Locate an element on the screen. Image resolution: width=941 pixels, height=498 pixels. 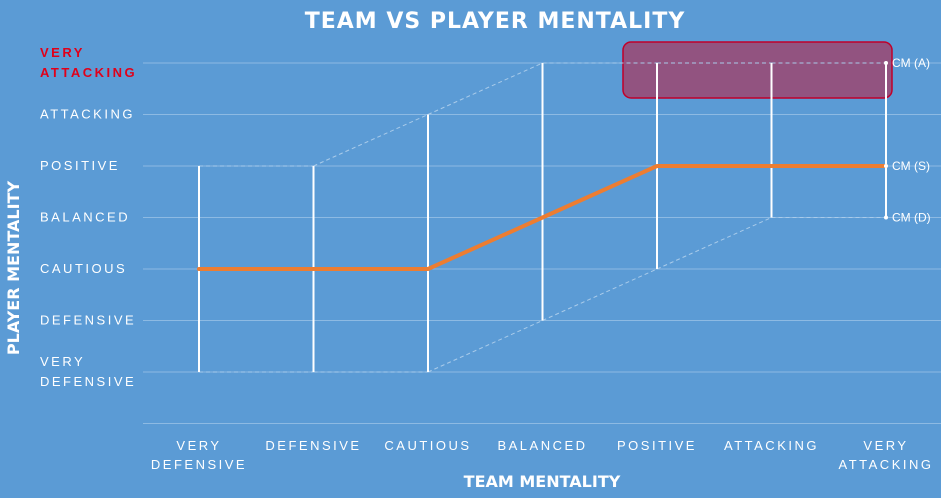
y-tick-label: VERY DEFENSIVE is located at coordinates (88, 371).